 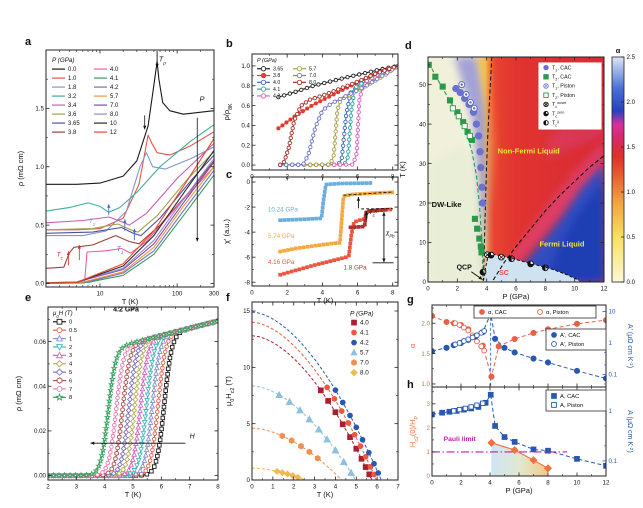 What do you see at coordinates (126, 309) in the screenshot?
I see `svg-text: 4.2 GPa` at bounding box center [126, 309].